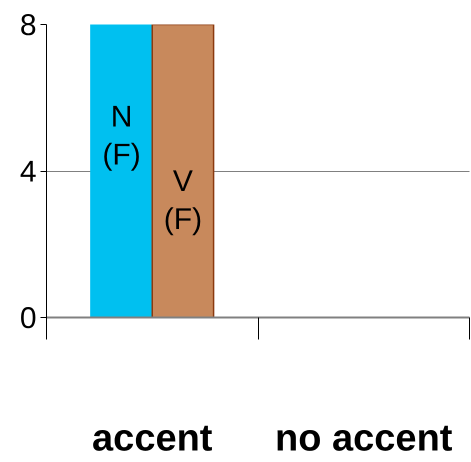 The height and width of the screenshot is (462, 471). What do you see at coordinates (28, 318) in the screenshot?
I see `y-tick-label: 0` at bounding box center [28, 318].